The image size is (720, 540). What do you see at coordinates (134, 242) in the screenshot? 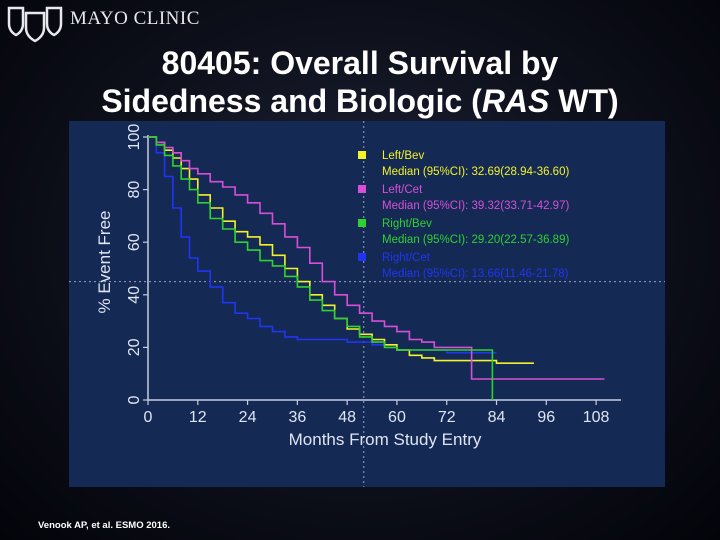
I see `y-tick-label: 60` at bounding box center [134, 242].